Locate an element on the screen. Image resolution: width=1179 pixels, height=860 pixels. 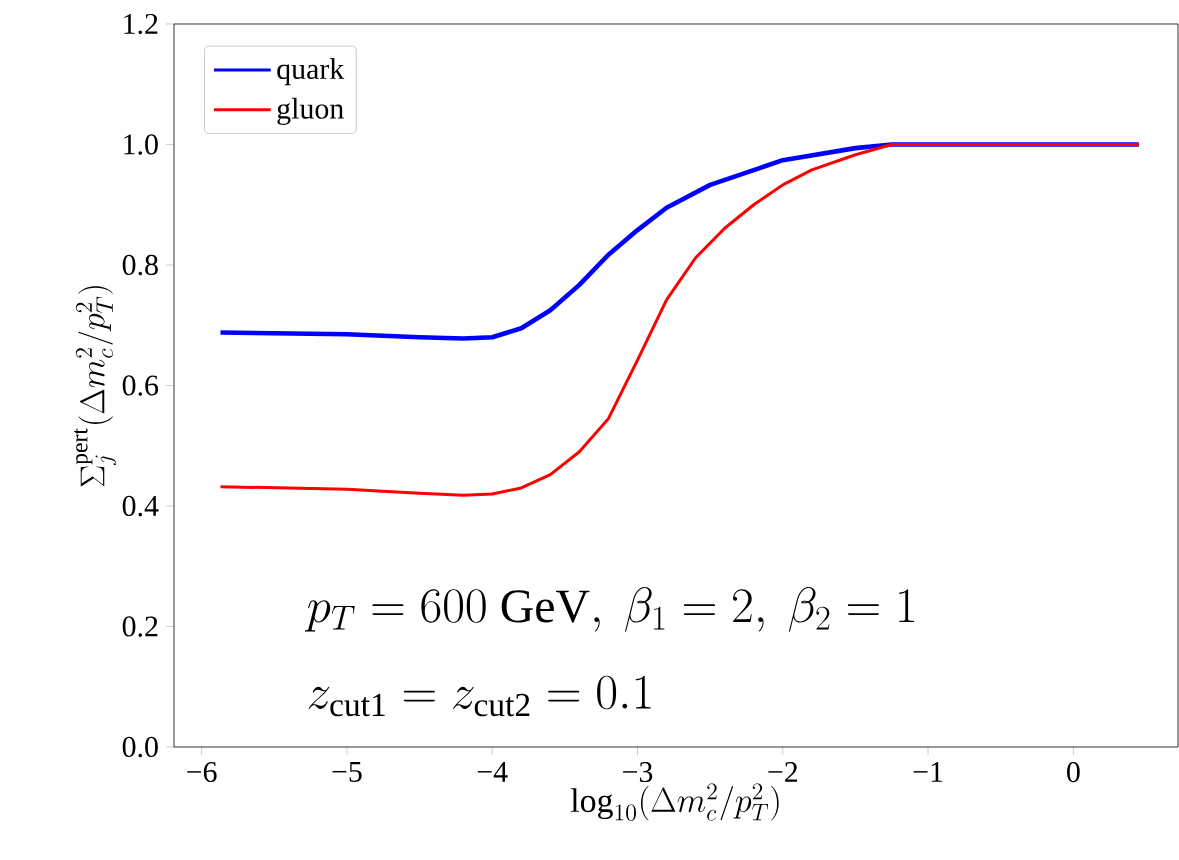
x-tick-label: −3 is located at coordinates (638, 772).